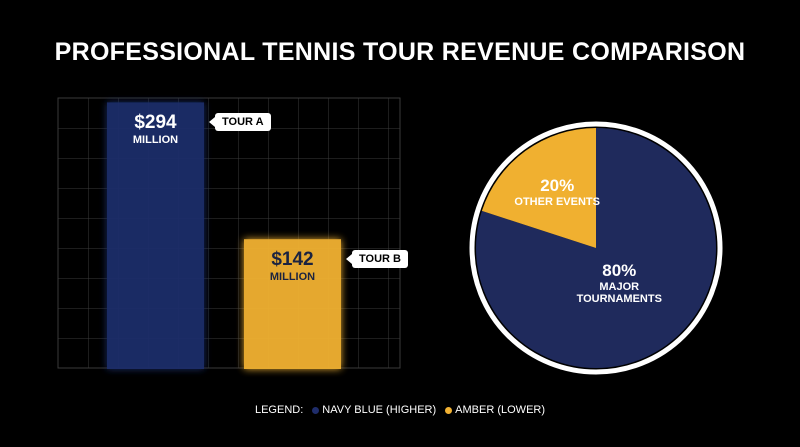  What do you see at coordinates (155, 123) in the screenshot?
I see `value-label: $294` at bounding box center [155, 123].